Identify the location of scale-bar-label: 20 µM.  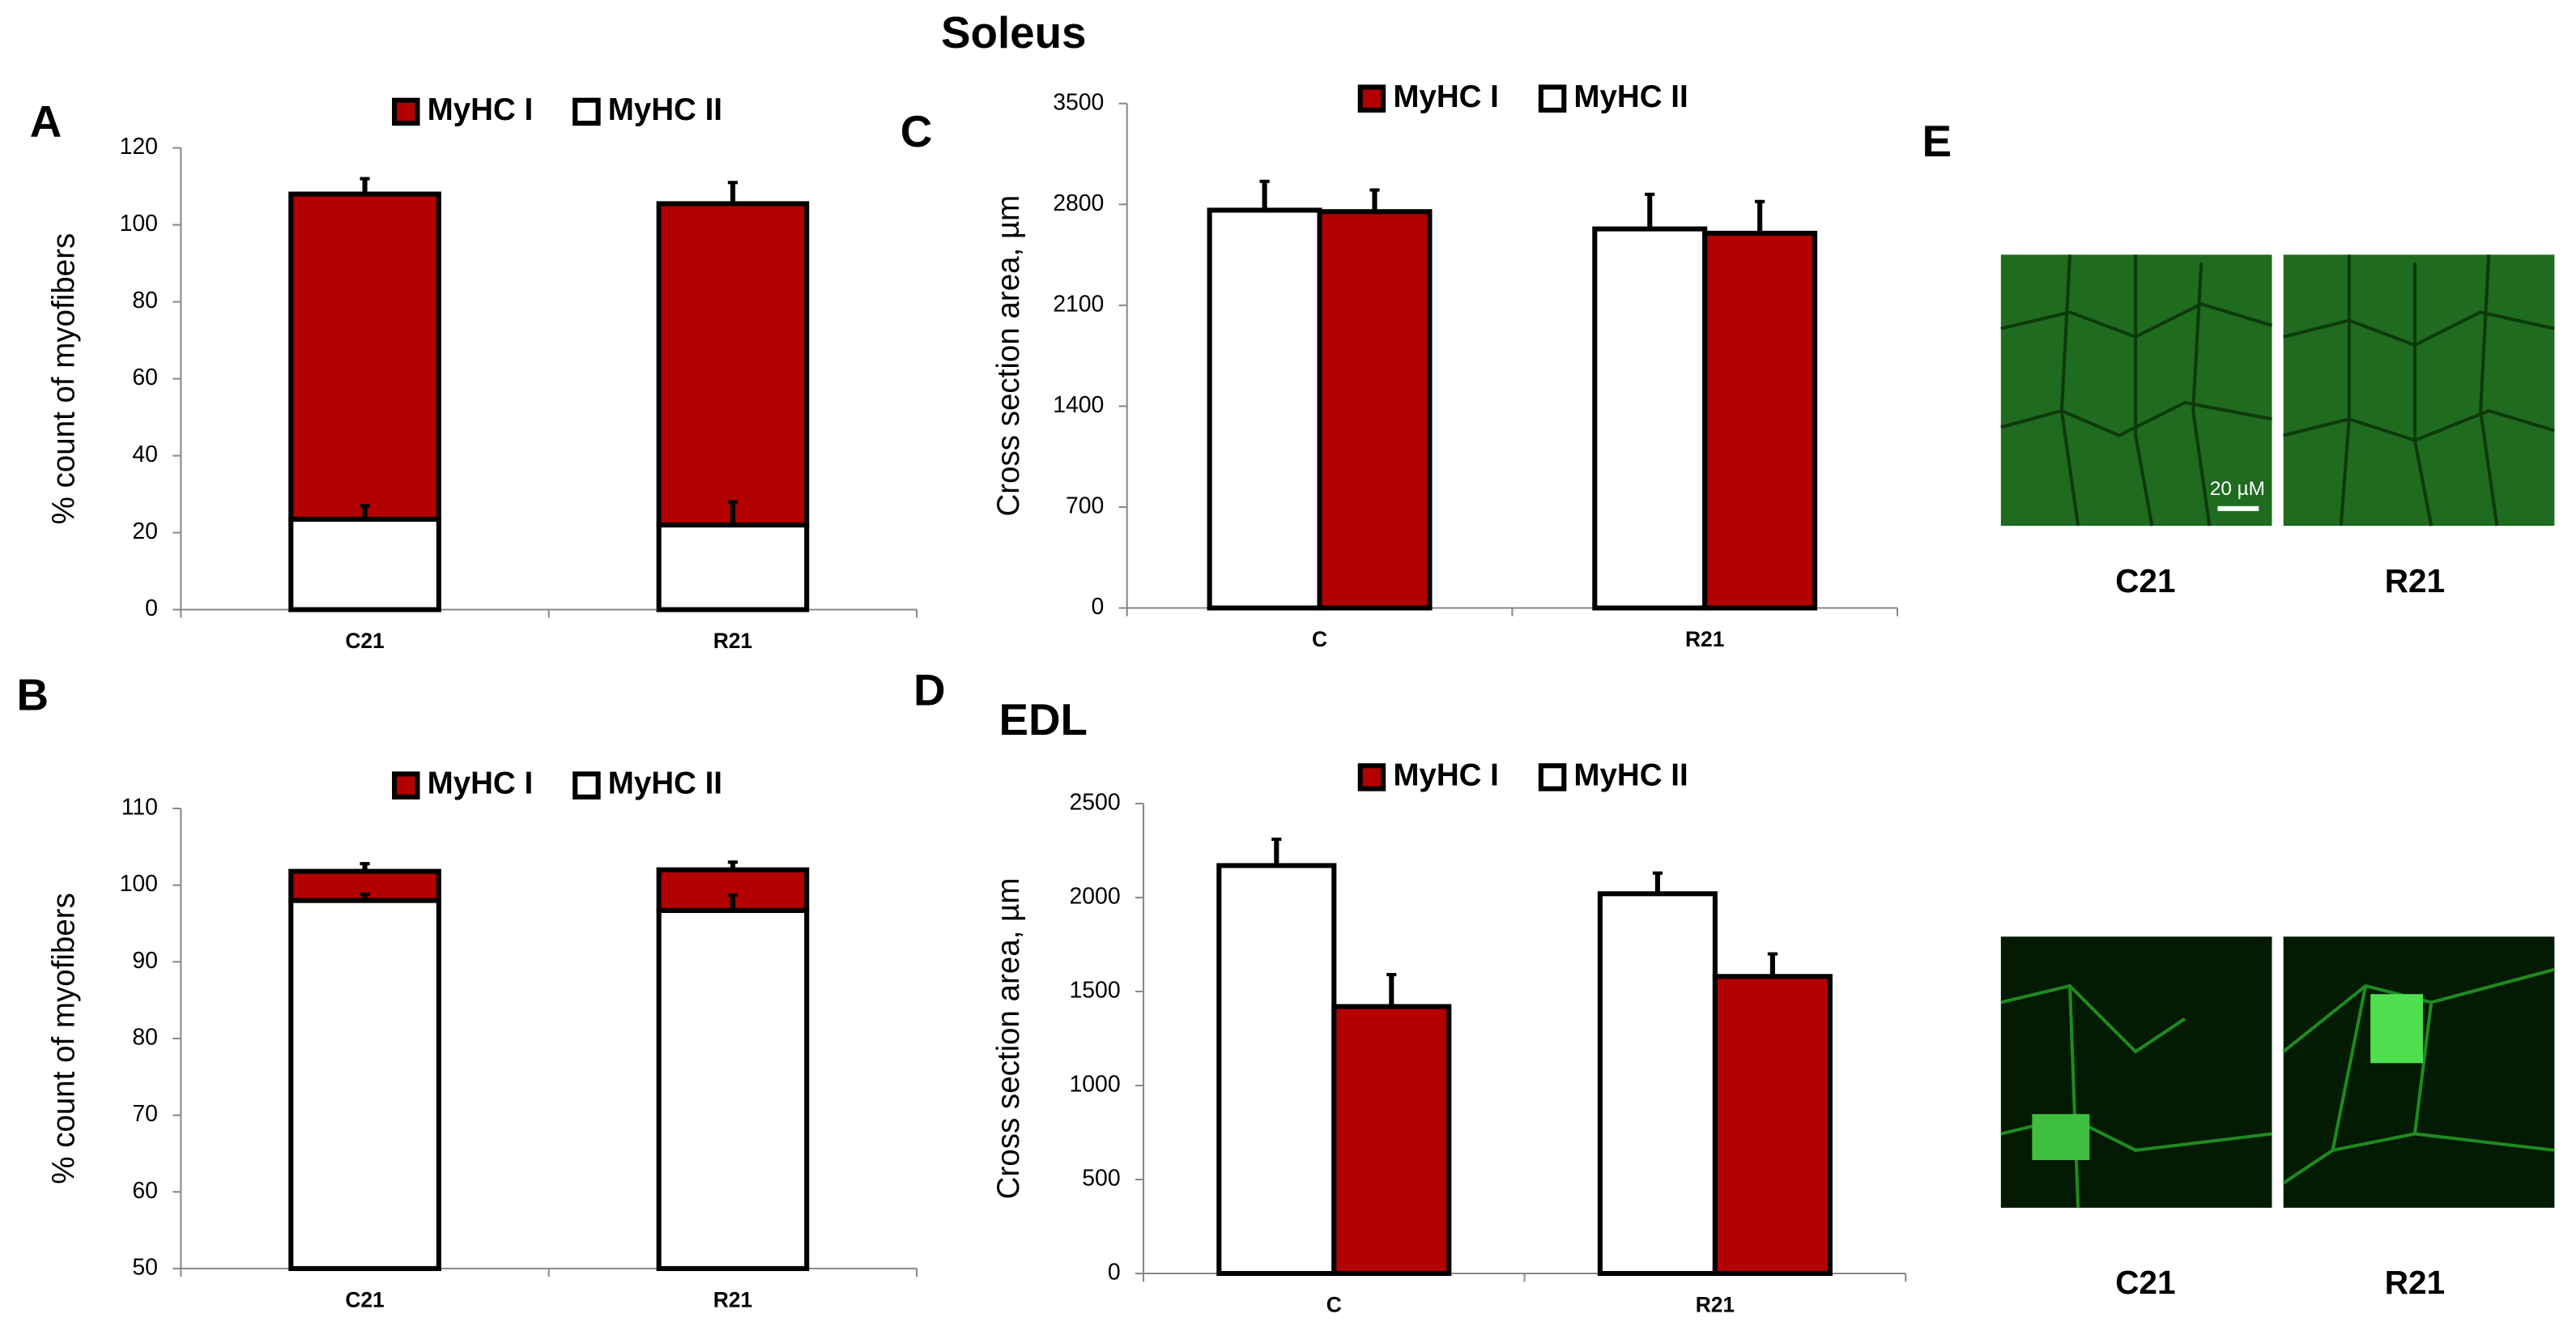
(2237, 489).